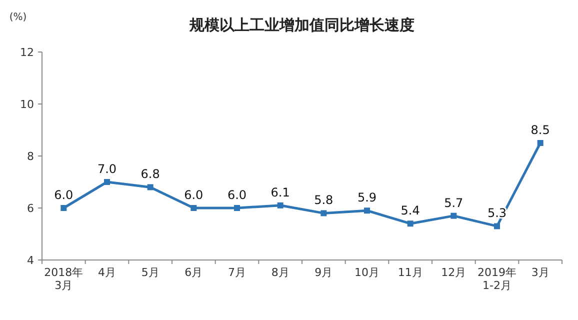  Describe the element at coordinates (30, 208) in the screenshot. I see `y-tick-label: 6` at that location.